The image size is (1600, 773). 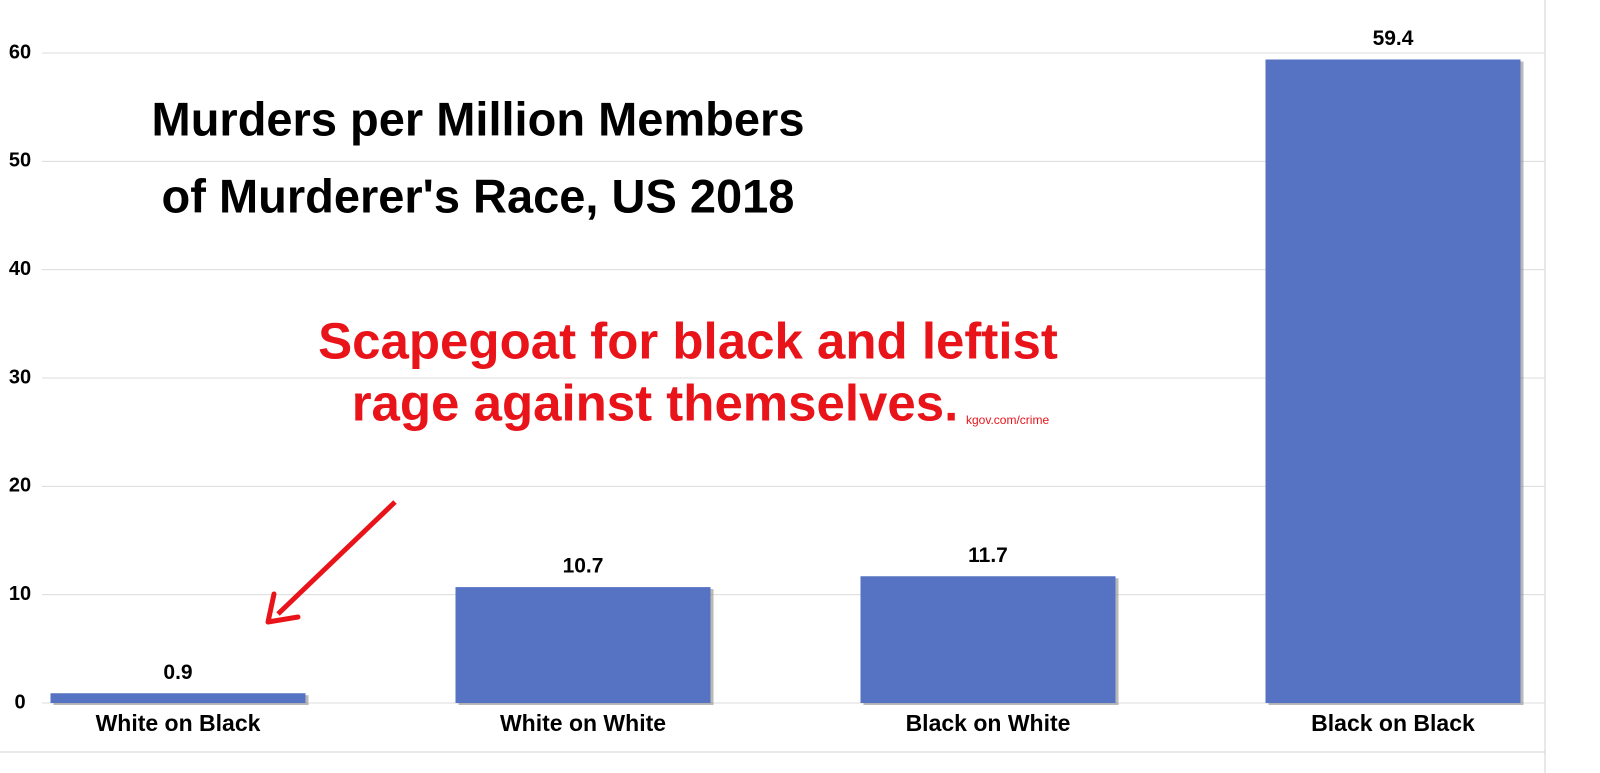 I want to click on x-tick-label: White on White, so click(x=583, y=723).